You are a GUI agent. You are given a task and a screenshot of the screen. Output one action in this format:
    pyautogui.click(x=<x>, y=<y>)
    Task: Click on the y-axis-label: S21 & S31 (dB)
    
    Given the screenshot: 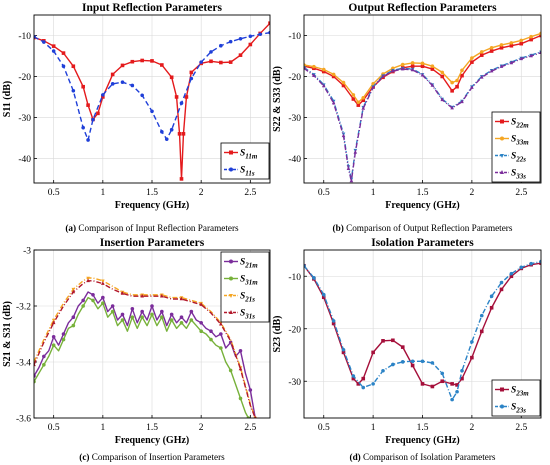 What is the action you would take?
    pyautogui.click(x=7, y=334)
    